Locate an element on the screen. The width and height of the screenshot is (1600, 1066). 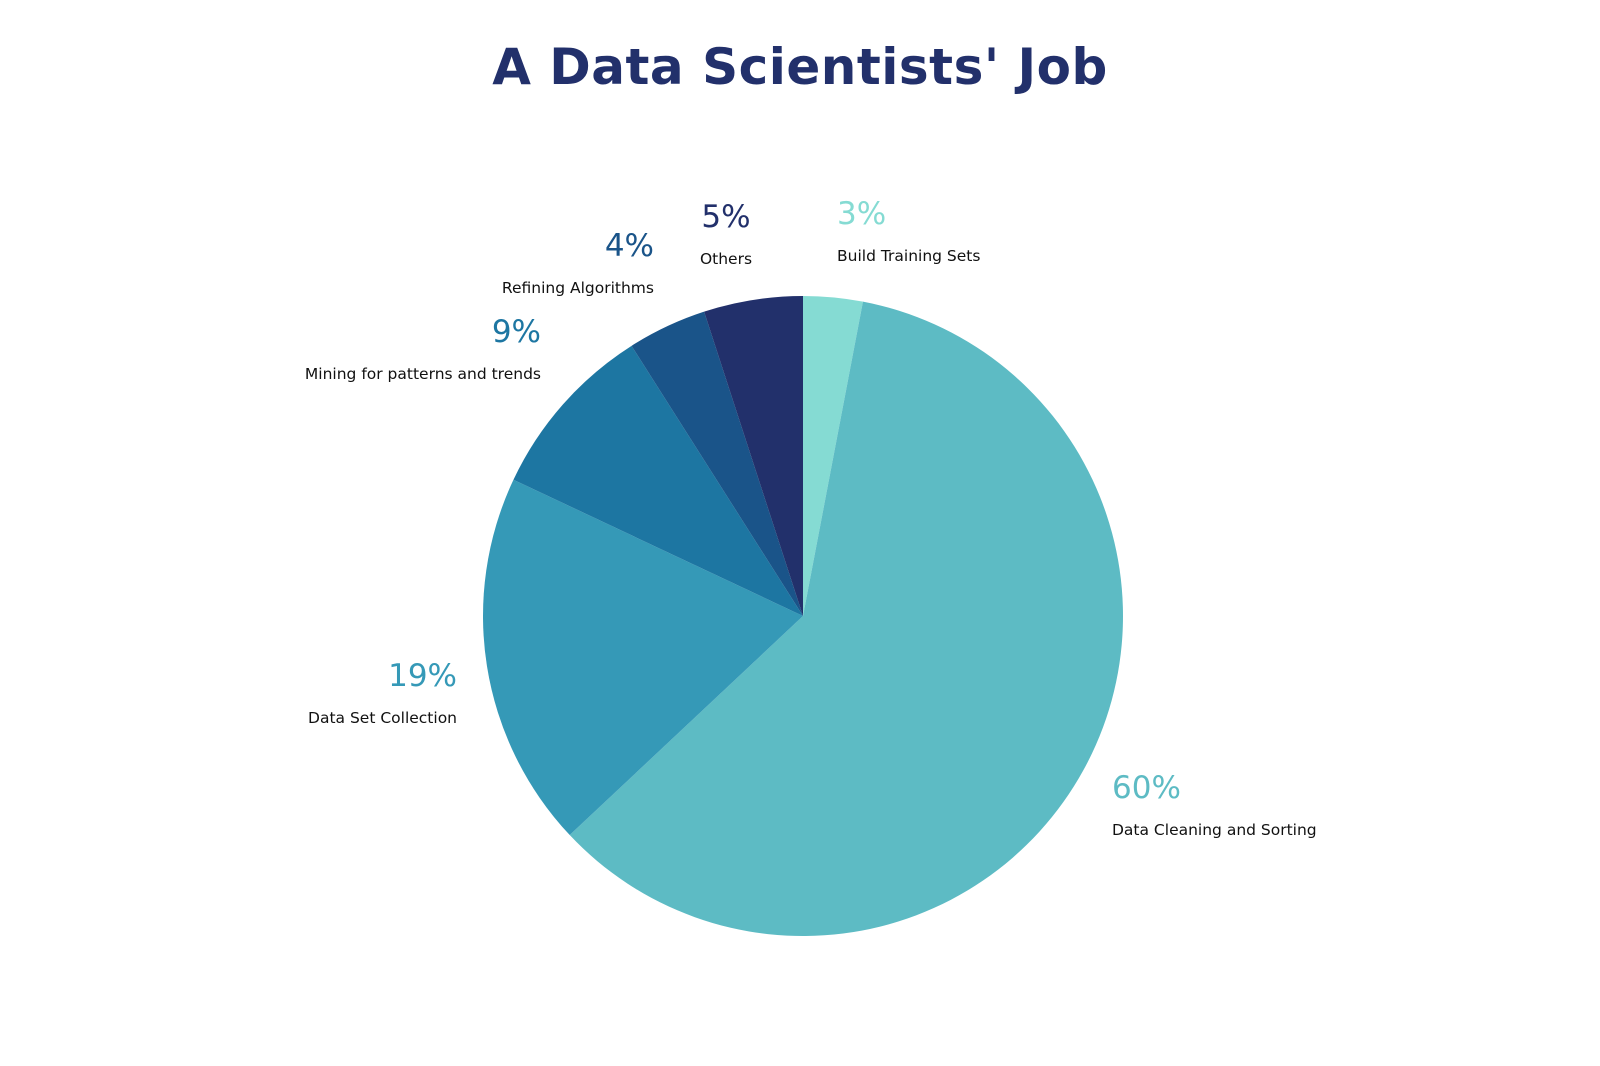
category-label-others: Others is located at coordinates (726, 259).